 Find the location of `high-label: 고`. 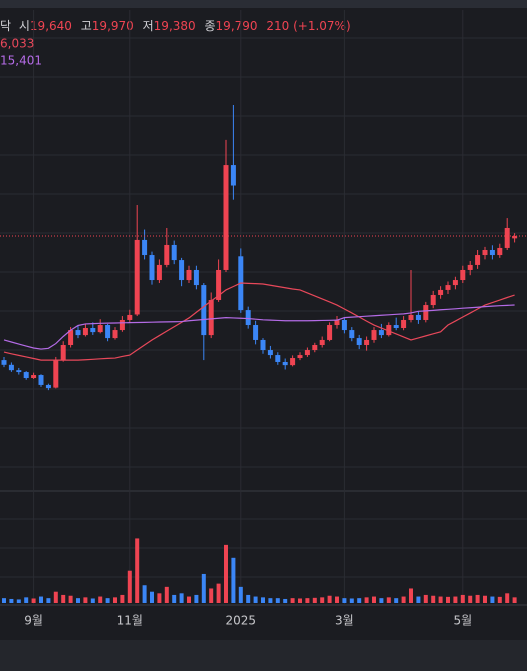

high-label: 고 is located at coordinates (86, 26).